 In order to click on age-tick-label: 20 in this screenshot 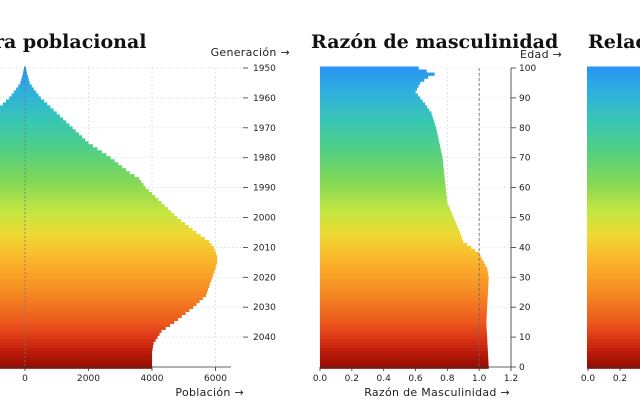, I will do `click(525, 308)`.